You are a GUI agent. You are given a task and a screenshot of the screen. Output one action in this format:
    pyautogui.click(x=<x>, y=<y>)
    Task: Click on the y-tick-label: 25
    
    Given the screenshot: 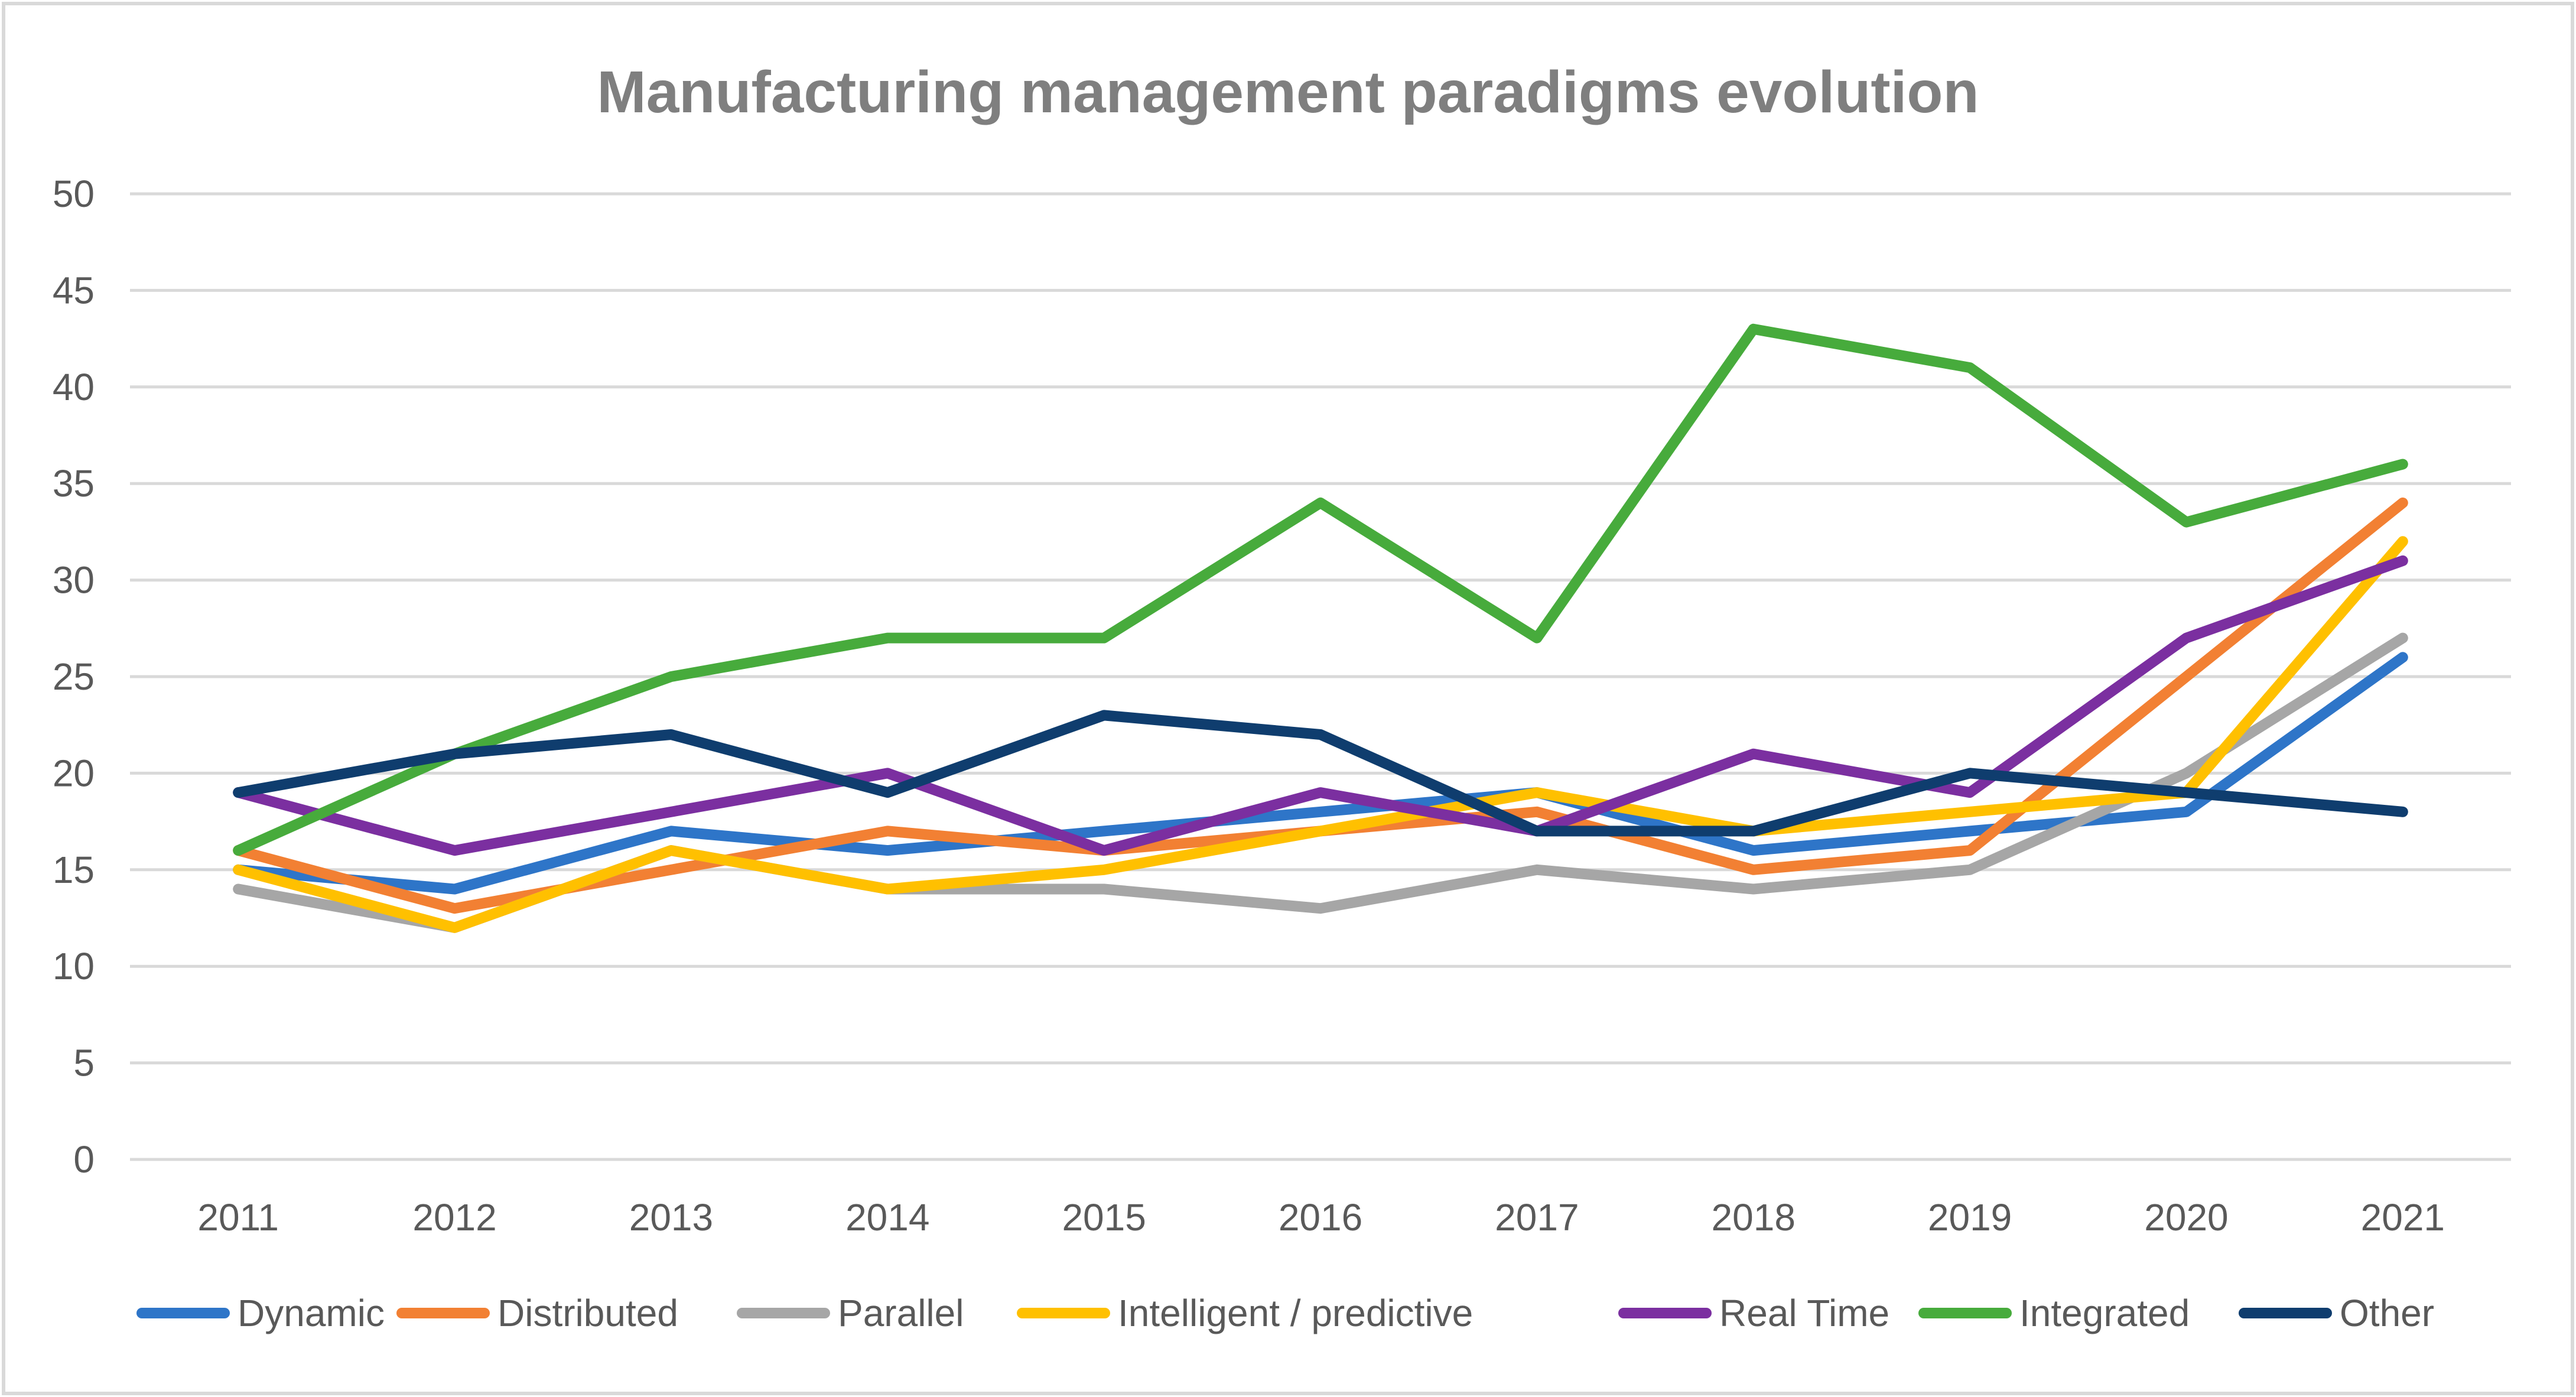 What is the action you would take?
    pyautogui.click(x=74, y=676)
    